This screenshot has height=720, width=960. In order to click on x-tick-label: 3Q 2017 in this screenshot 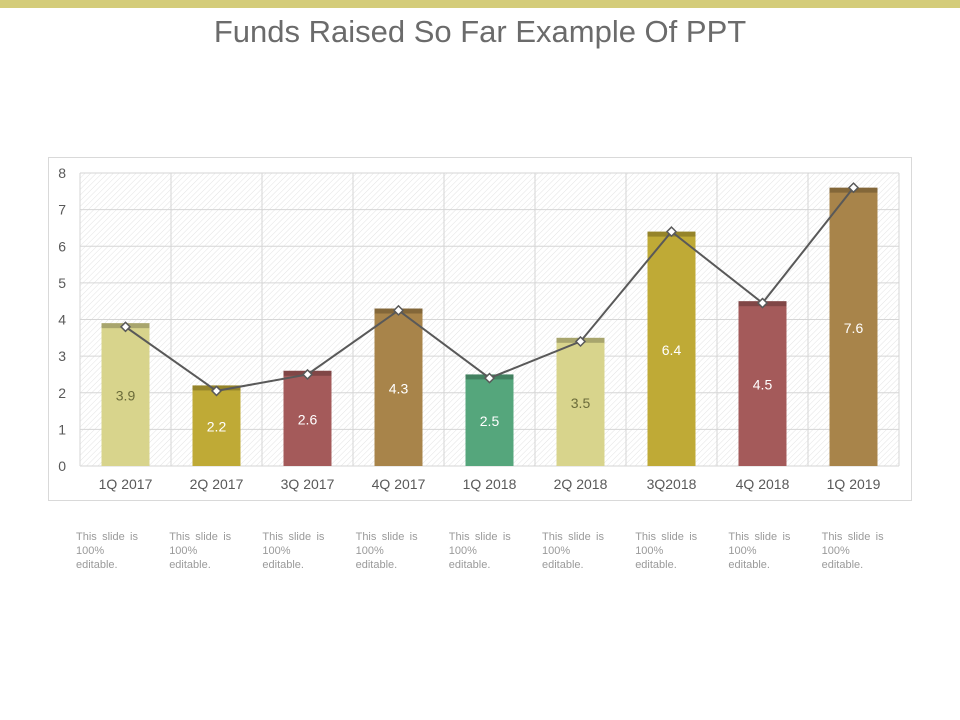, I will do `click(308, 484)`.